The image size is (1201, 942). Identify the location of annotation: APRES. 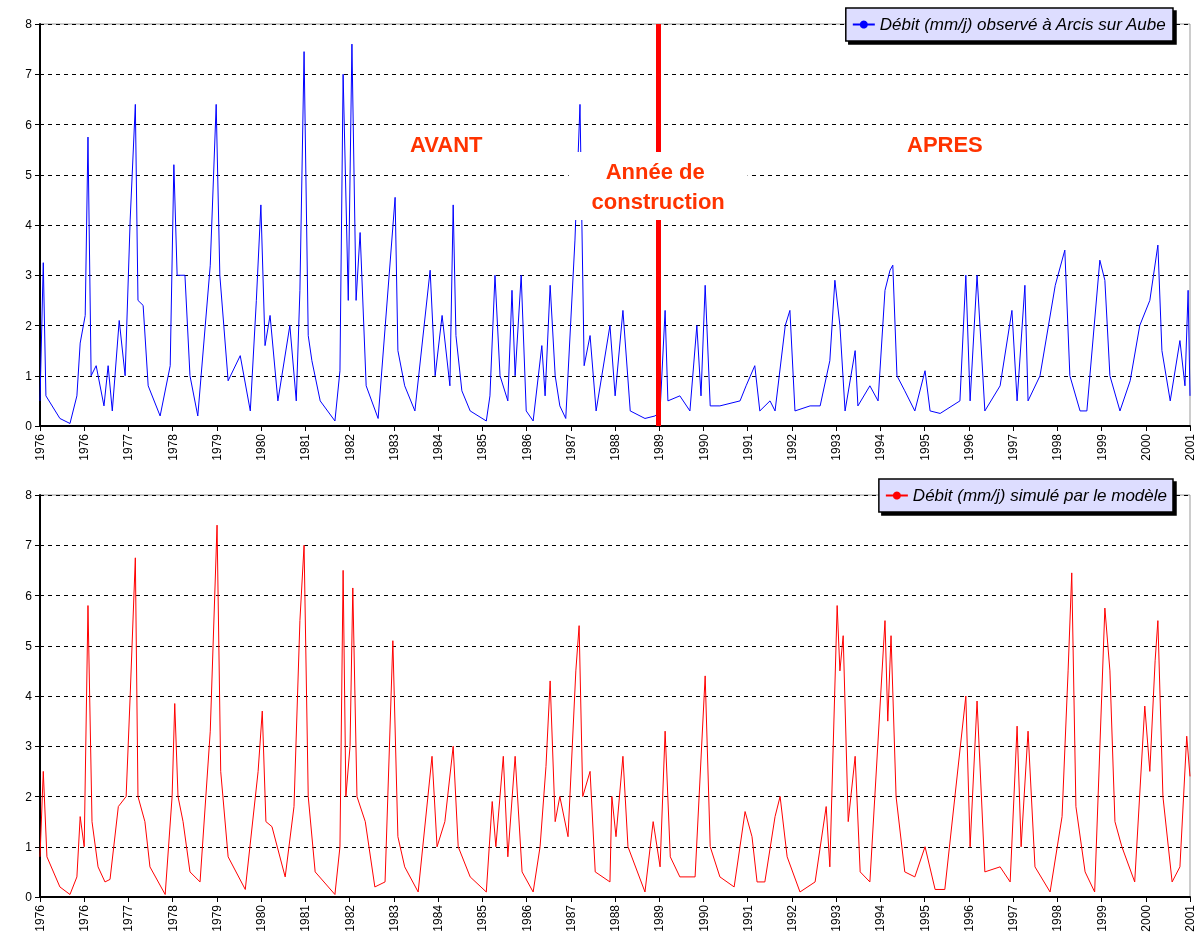
(945, 144).